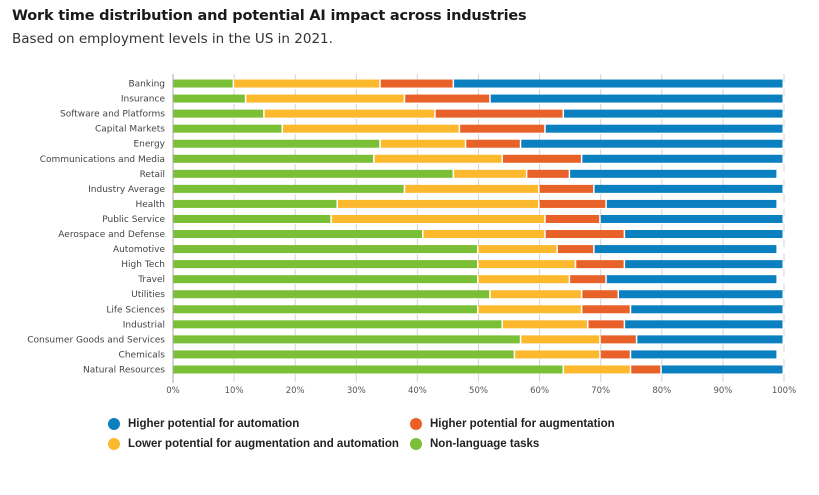  Describe the element at coordinates (111, 235) in the screenshot. I see `category-label: Aerospace and Defense` at that location.